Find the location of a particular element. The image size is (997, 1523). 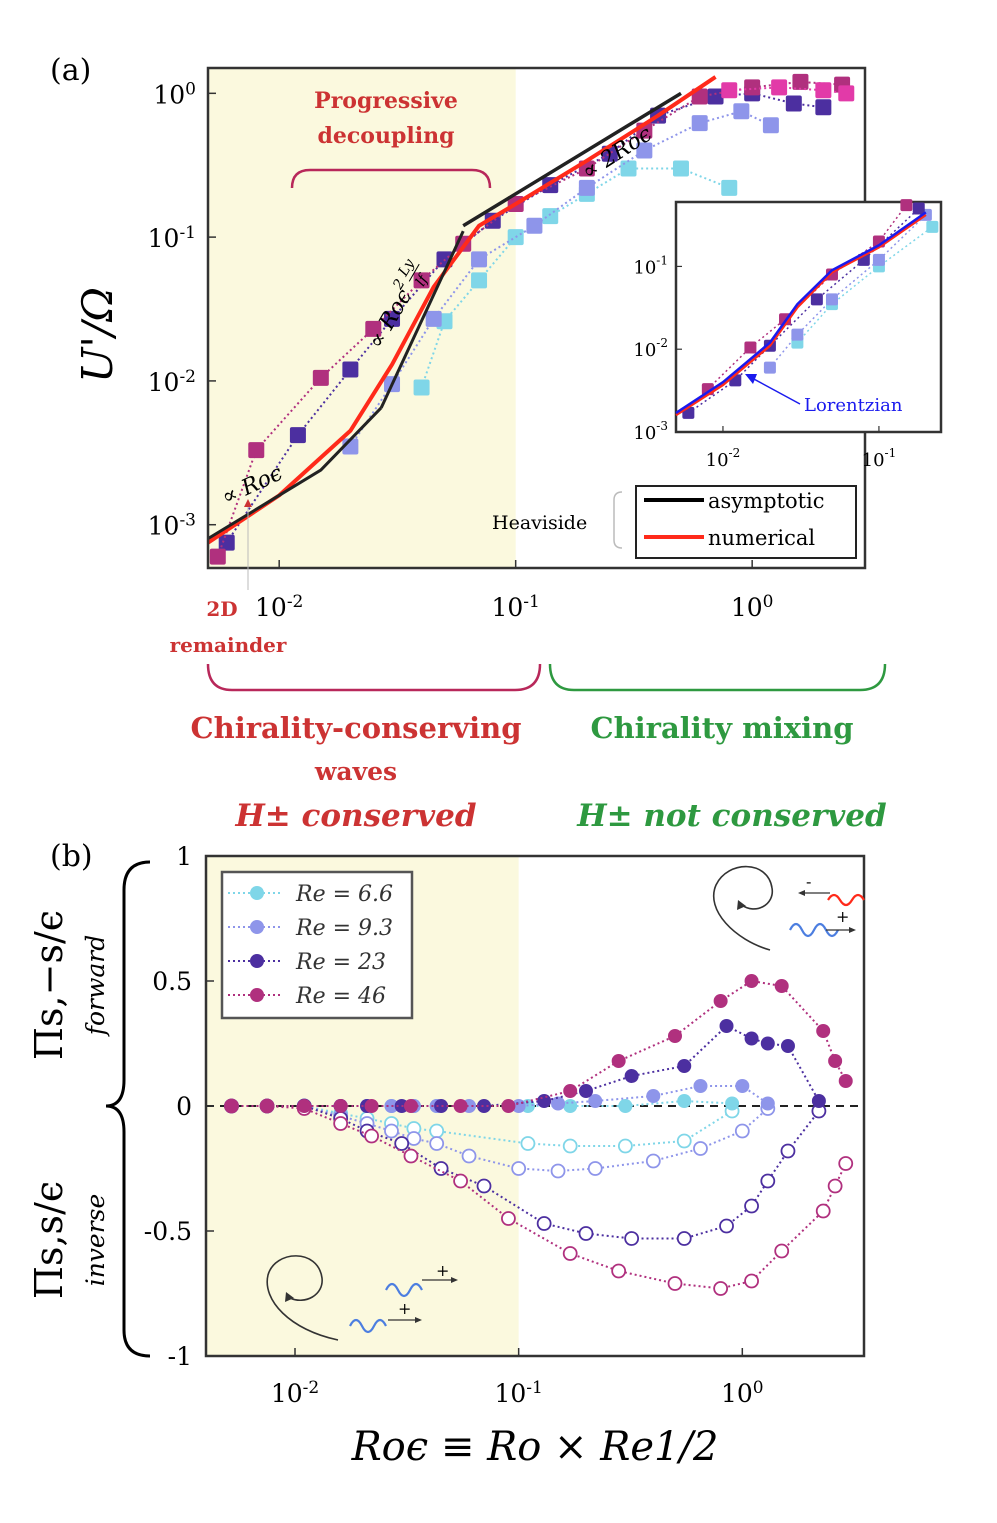

inverse-brace is located at coordinates (136, 1245).